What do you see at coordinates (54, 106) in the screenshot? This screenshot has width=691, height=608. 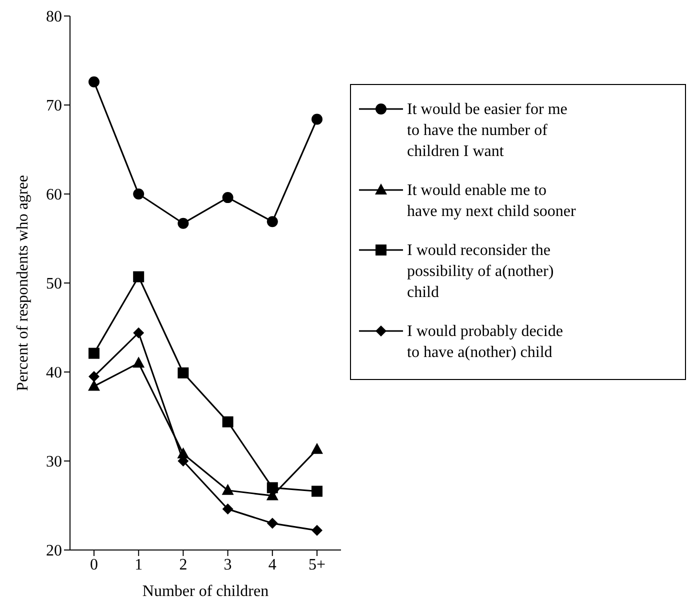 I see `y-tick-label: 70` at bounding box center [54, 106].